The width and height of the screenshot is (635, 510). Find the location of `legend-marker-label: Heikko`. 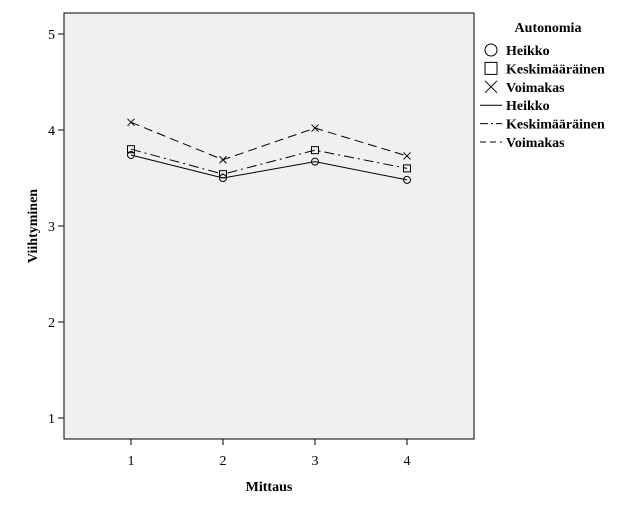

legend-marker-label: Heikko is located at coordinates (528, 51).